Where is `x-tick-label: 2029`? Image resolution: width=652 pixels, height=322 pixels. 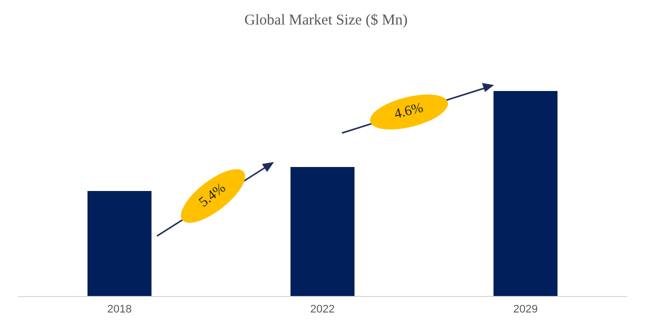 x-tick-label: 2029 is located at coordinates (525, 310).